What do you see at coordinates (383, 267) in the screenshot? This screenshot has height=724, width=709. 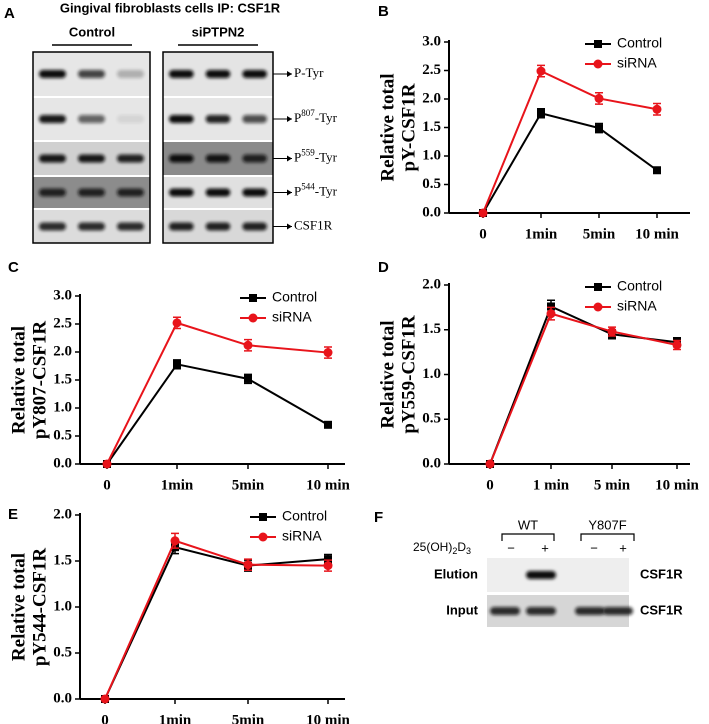 I see `panel-label: D` at bounding box center [383, 267].